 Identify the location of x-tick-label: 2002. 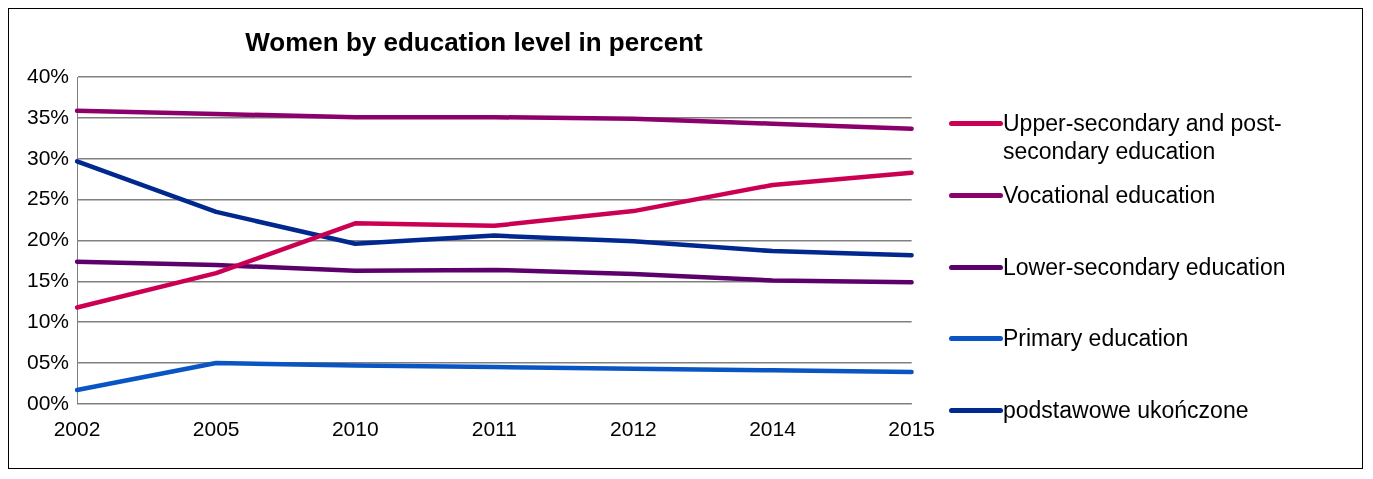
(77, 429).